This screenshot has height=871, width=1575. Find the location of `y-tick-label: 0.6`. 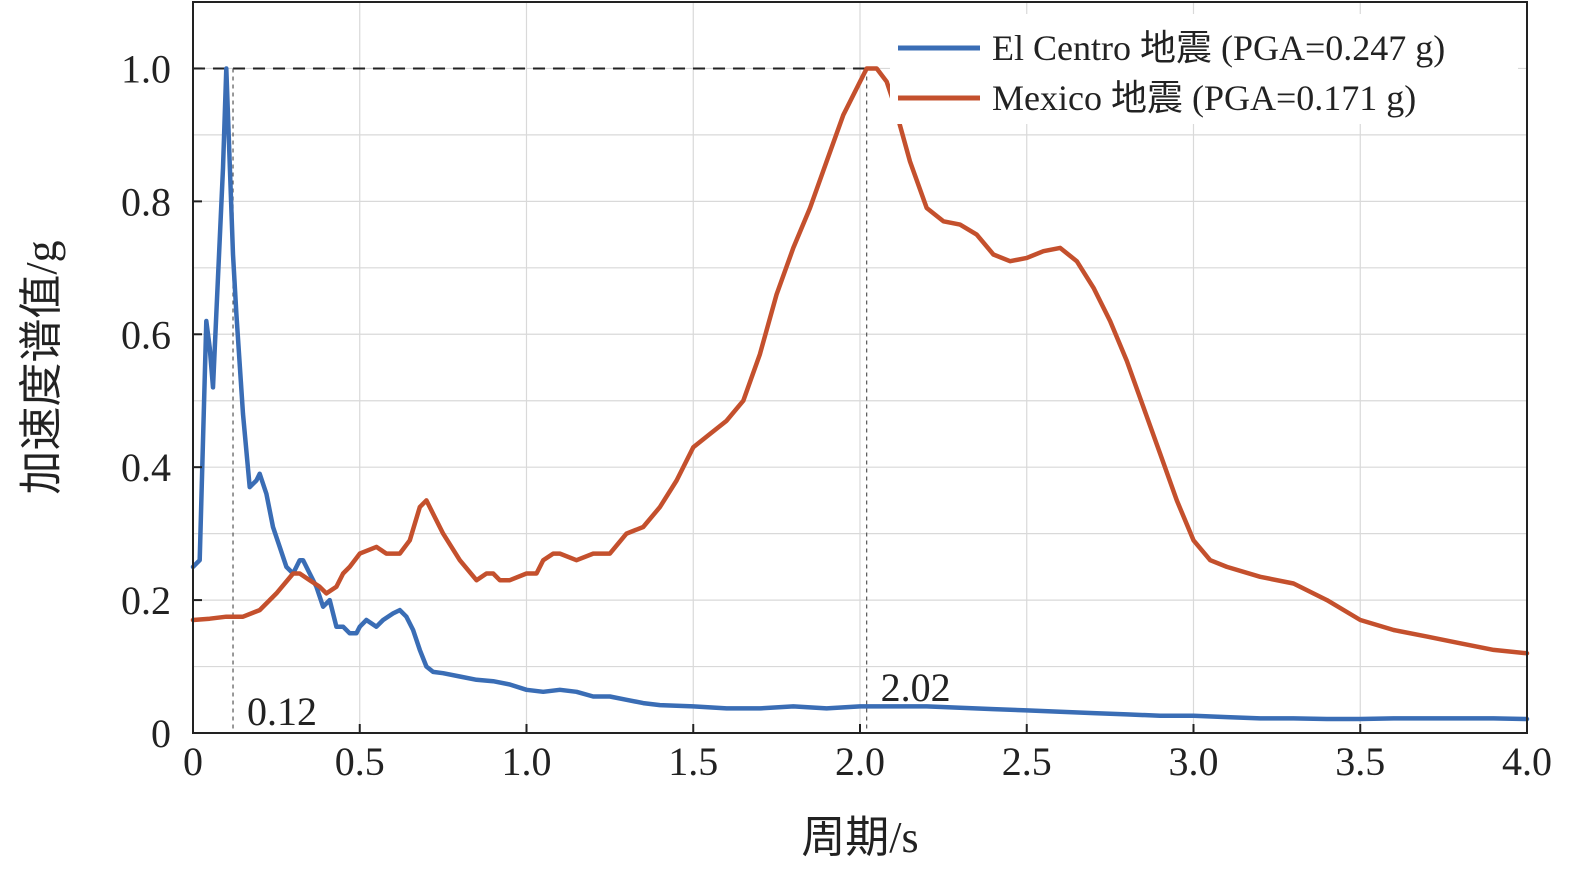

y-tick-label: 0.6 is located at coordinates (146, 334).